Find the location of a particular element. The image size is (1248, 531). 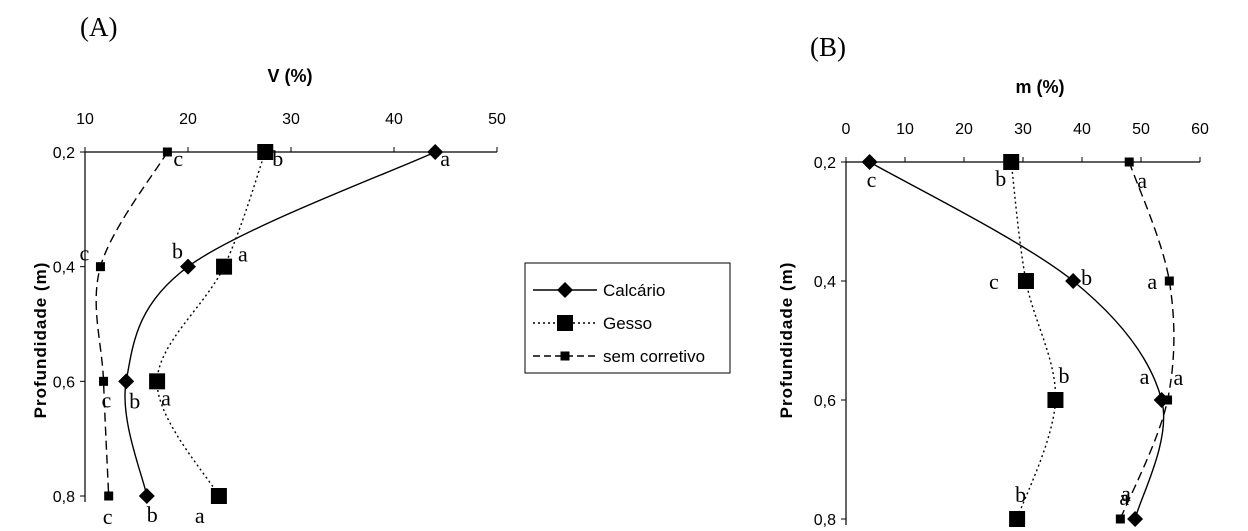

legend-label: Gesso is located at coordinates (627, 323).